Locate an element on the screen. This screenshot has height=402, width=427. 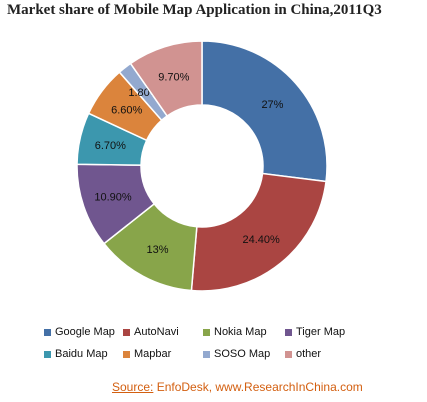
slice-label-google-map: 27% is located at coordinates (272, 105).